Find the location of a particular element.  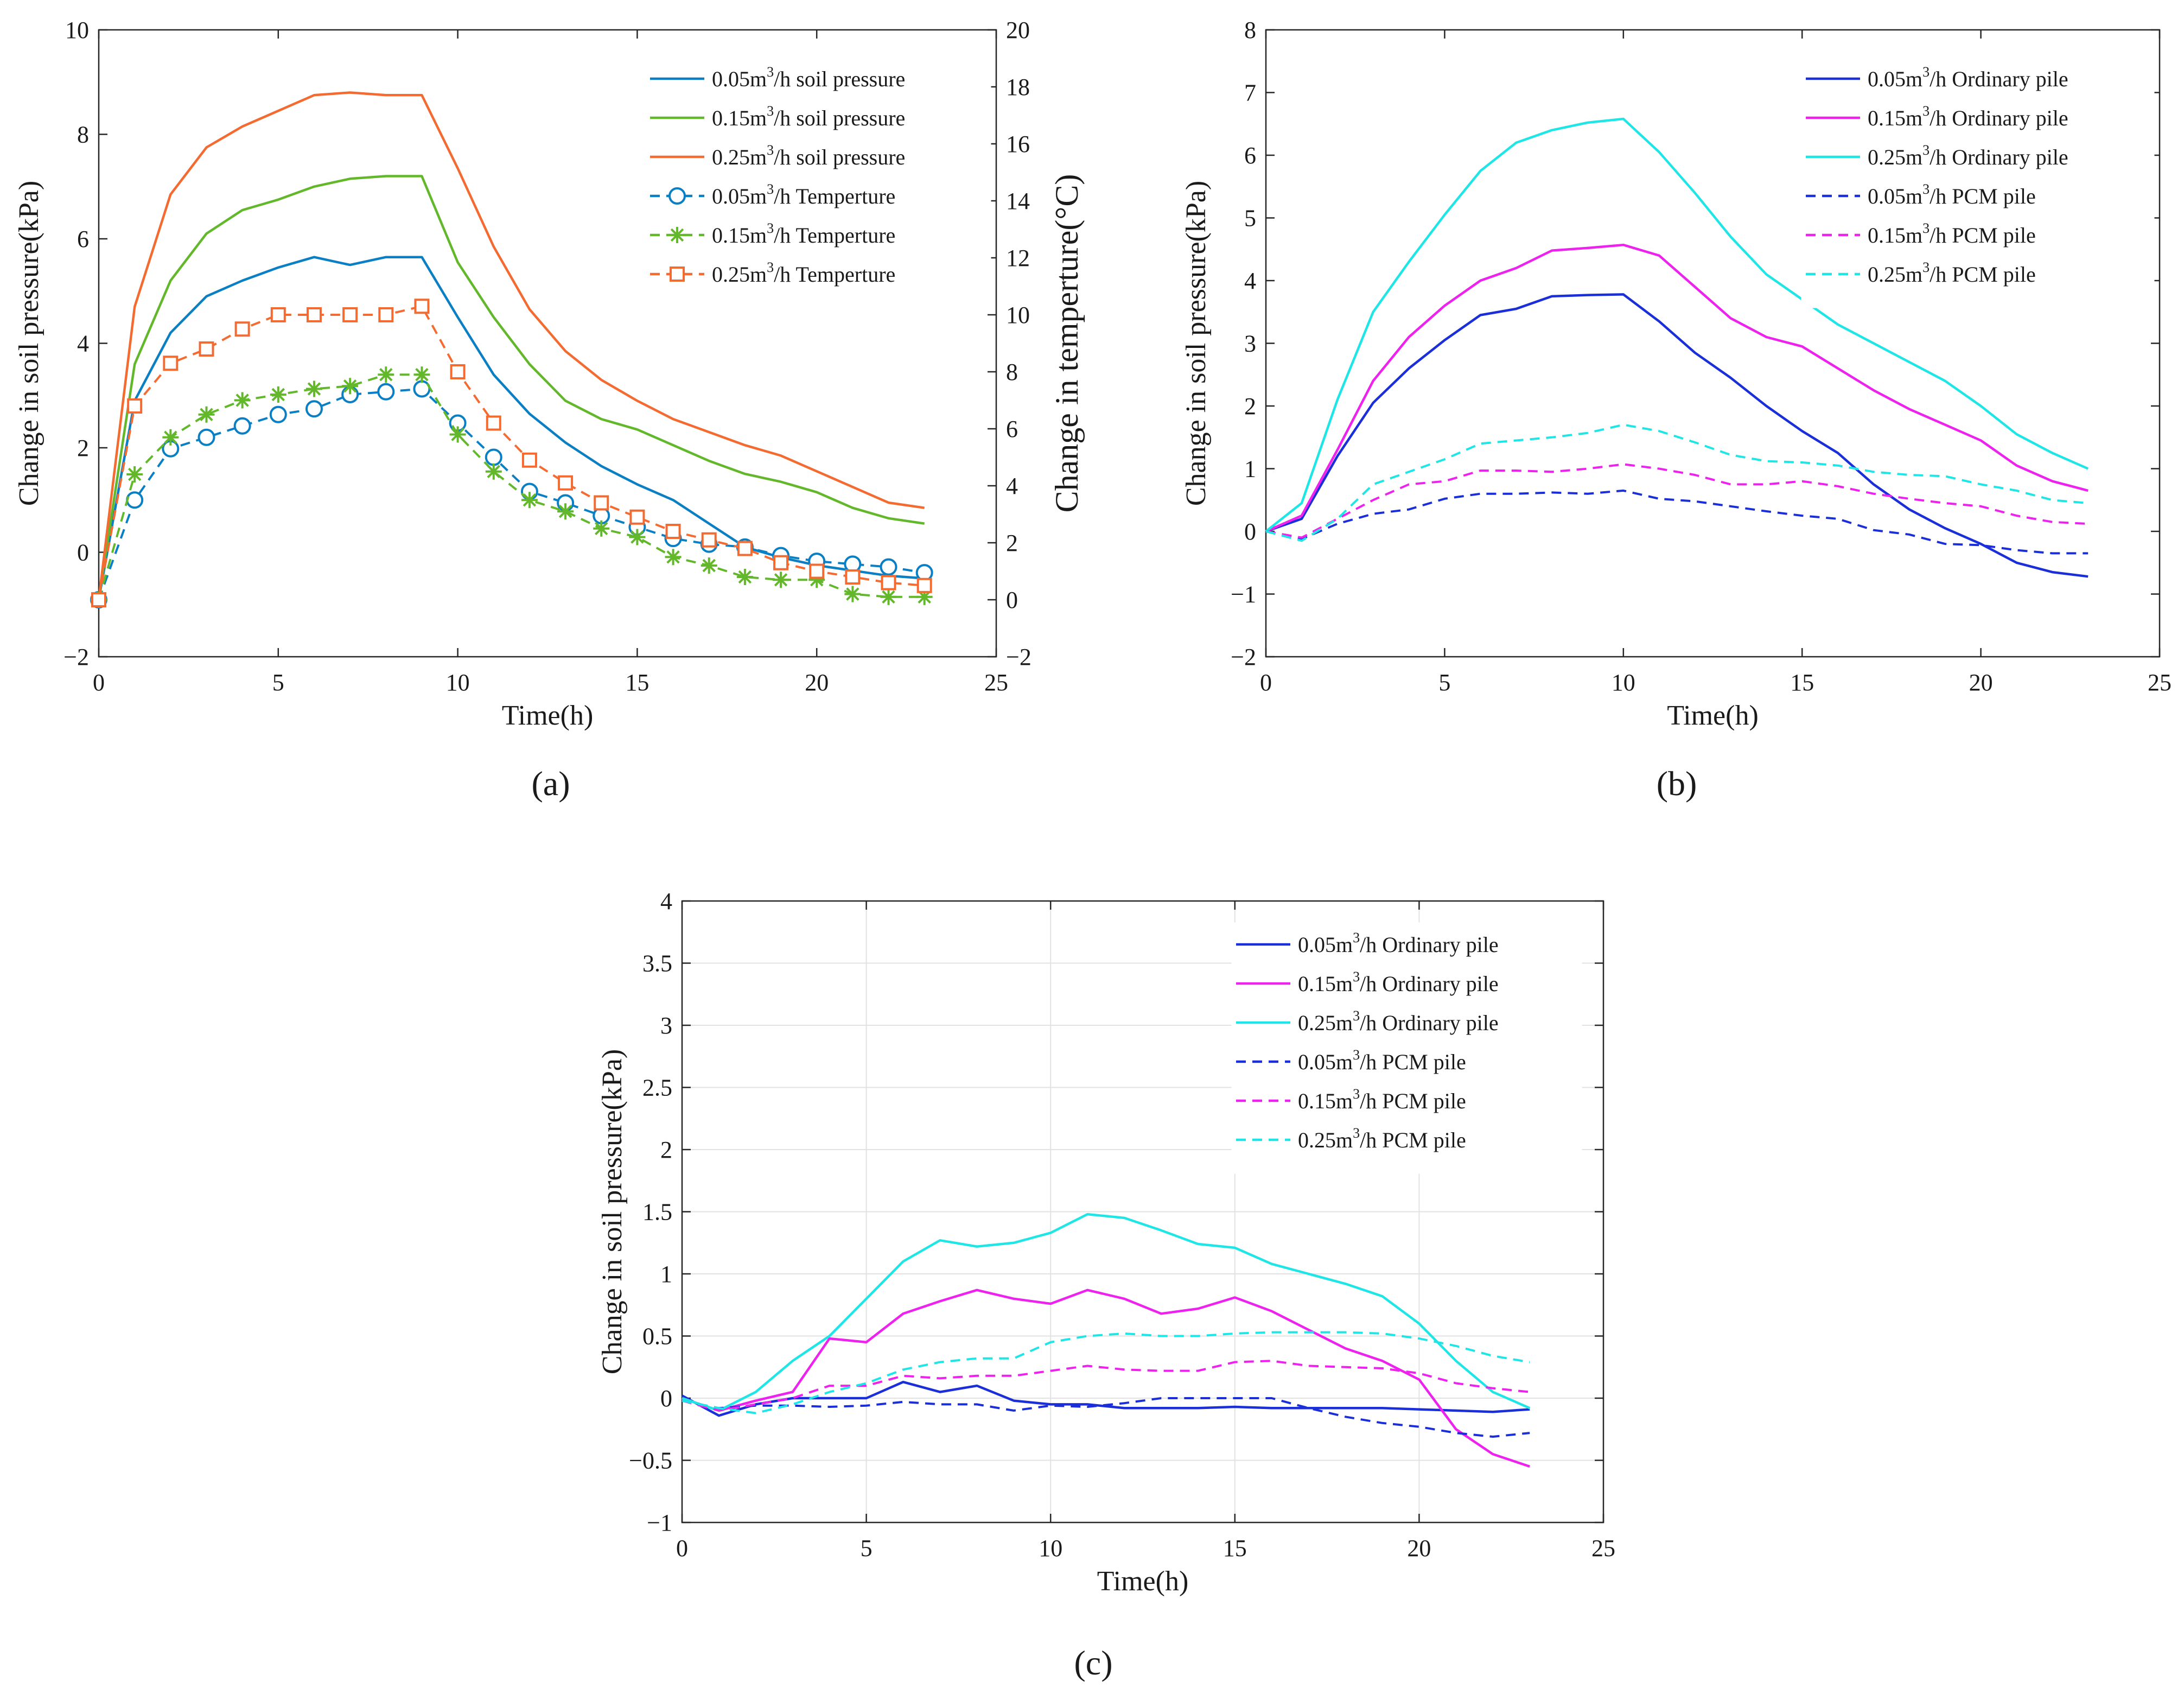

x-tick-label: 20 is located at coordinates (817, 682).